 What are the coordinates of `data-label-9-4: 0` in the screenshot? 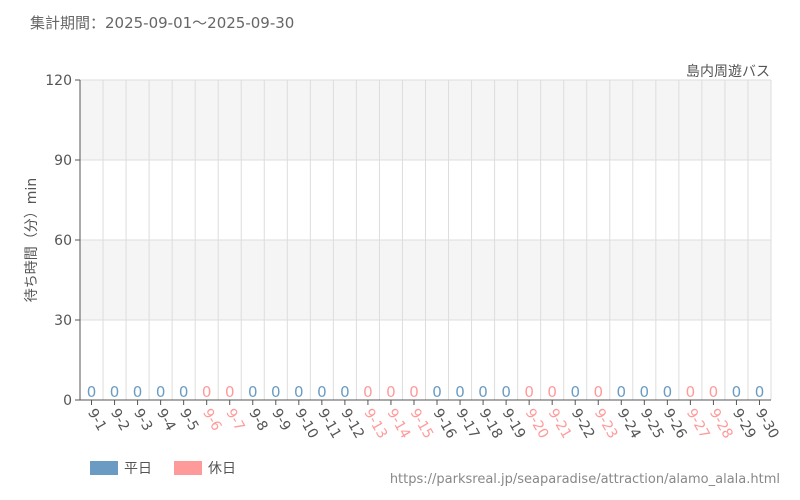 It's located at (161, 392).